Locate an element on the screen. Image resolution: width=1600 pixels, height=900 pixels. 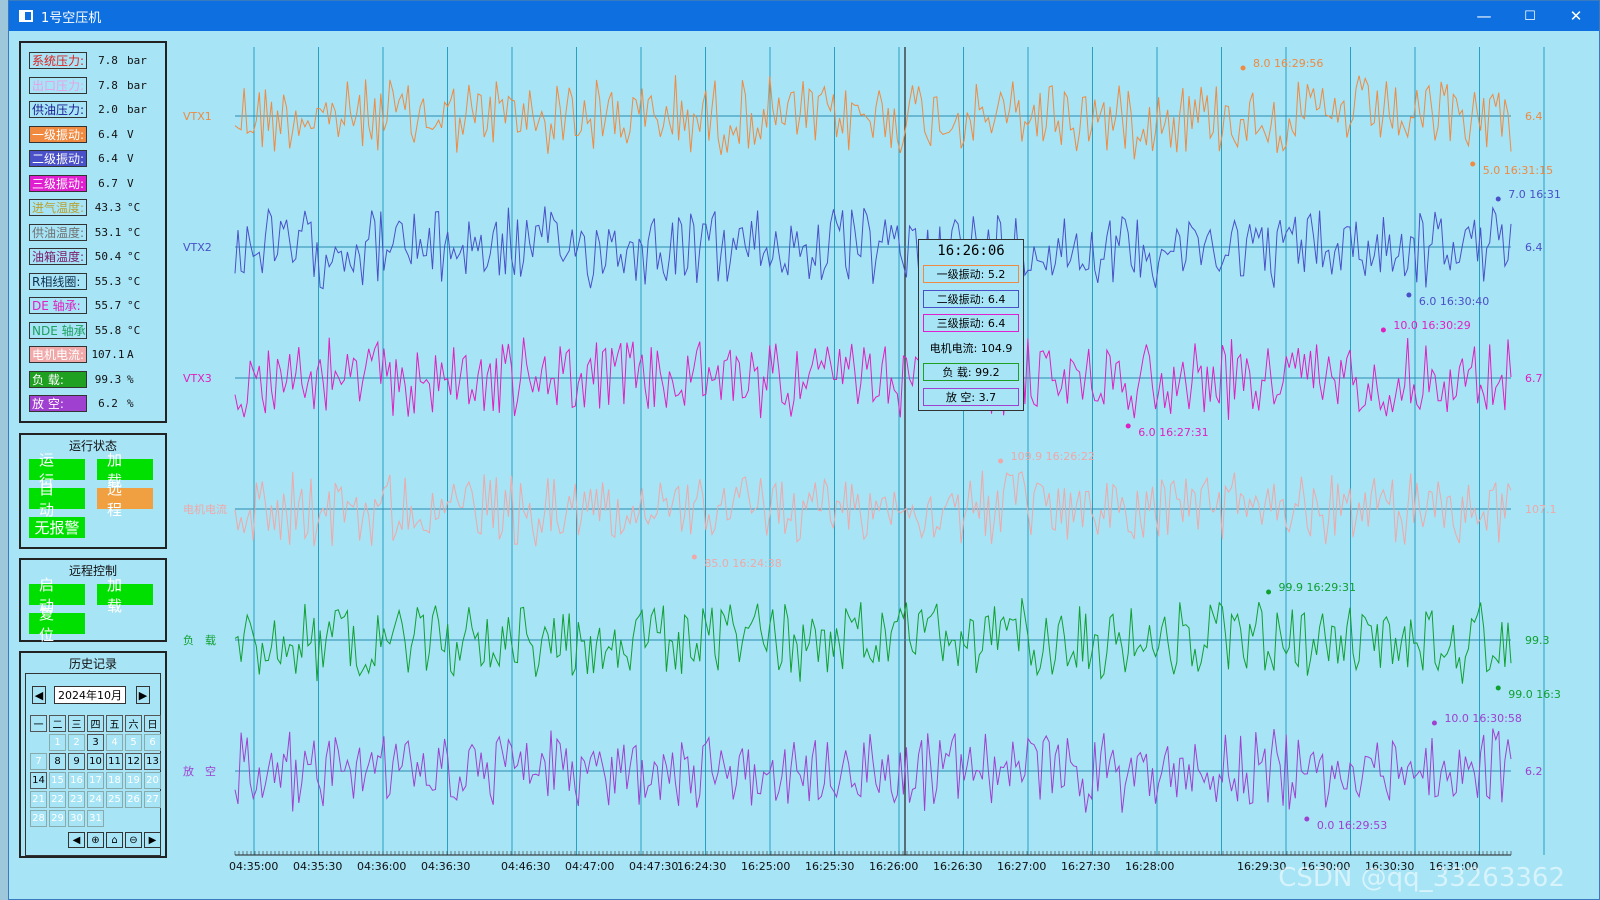
series-label: 放 空 is located at coordinates (199, 771).